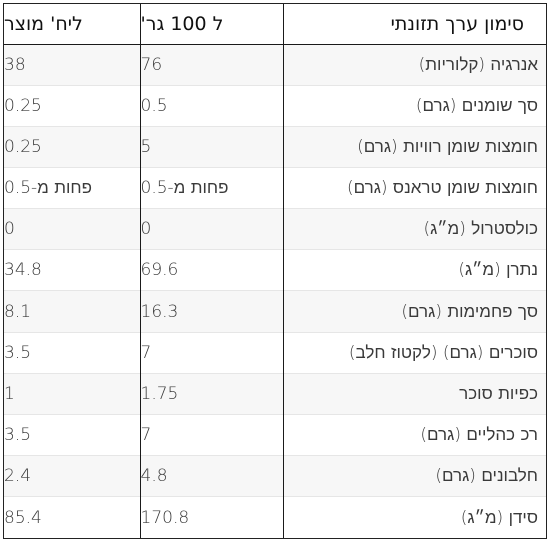  What do you see at coordinates (212, 65) in the screenshot?
I see `value-per-100g: 76` at bounding box center [212, 65].